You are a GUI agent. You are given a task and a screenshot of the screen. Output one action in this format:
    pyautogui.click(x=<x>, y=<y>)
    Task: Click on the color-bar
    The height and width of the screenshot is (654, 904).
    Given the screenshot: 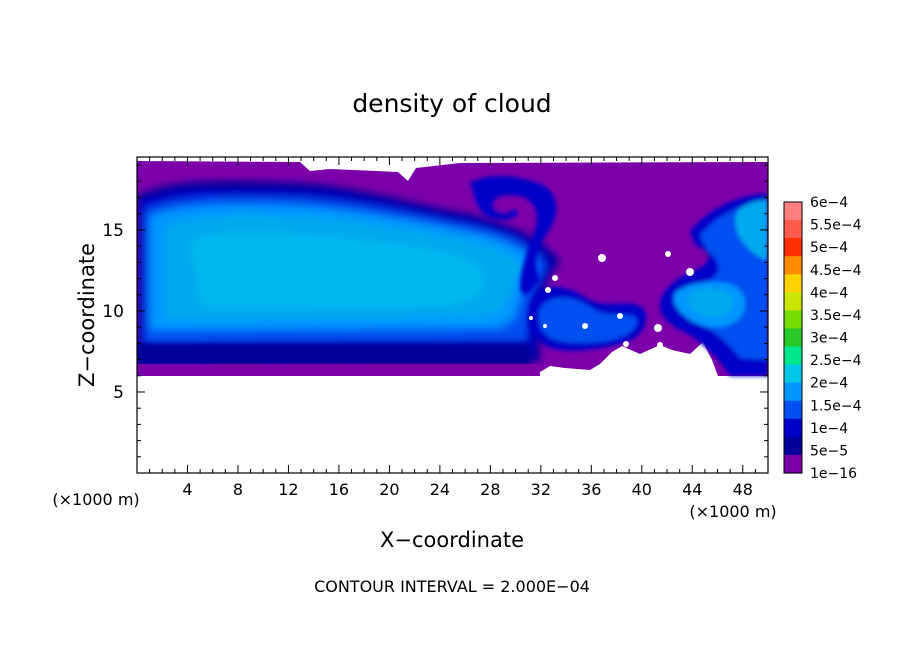 What is the action you would take?
    pyautogui.click(x=793, y=338)
    